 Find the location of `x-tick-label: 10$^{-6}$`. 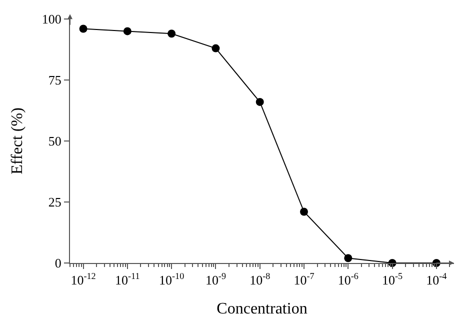

x-tick-label: 10$^{-6}$ is located at coordinates (348, 279).